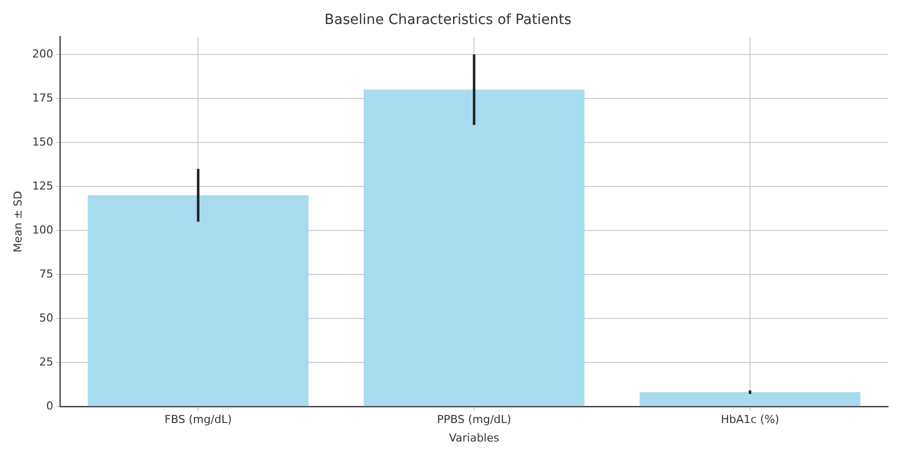  Describe the element at coordinates (43, 141) in the screenshot. I see `y-tick-label: 150` at that location.